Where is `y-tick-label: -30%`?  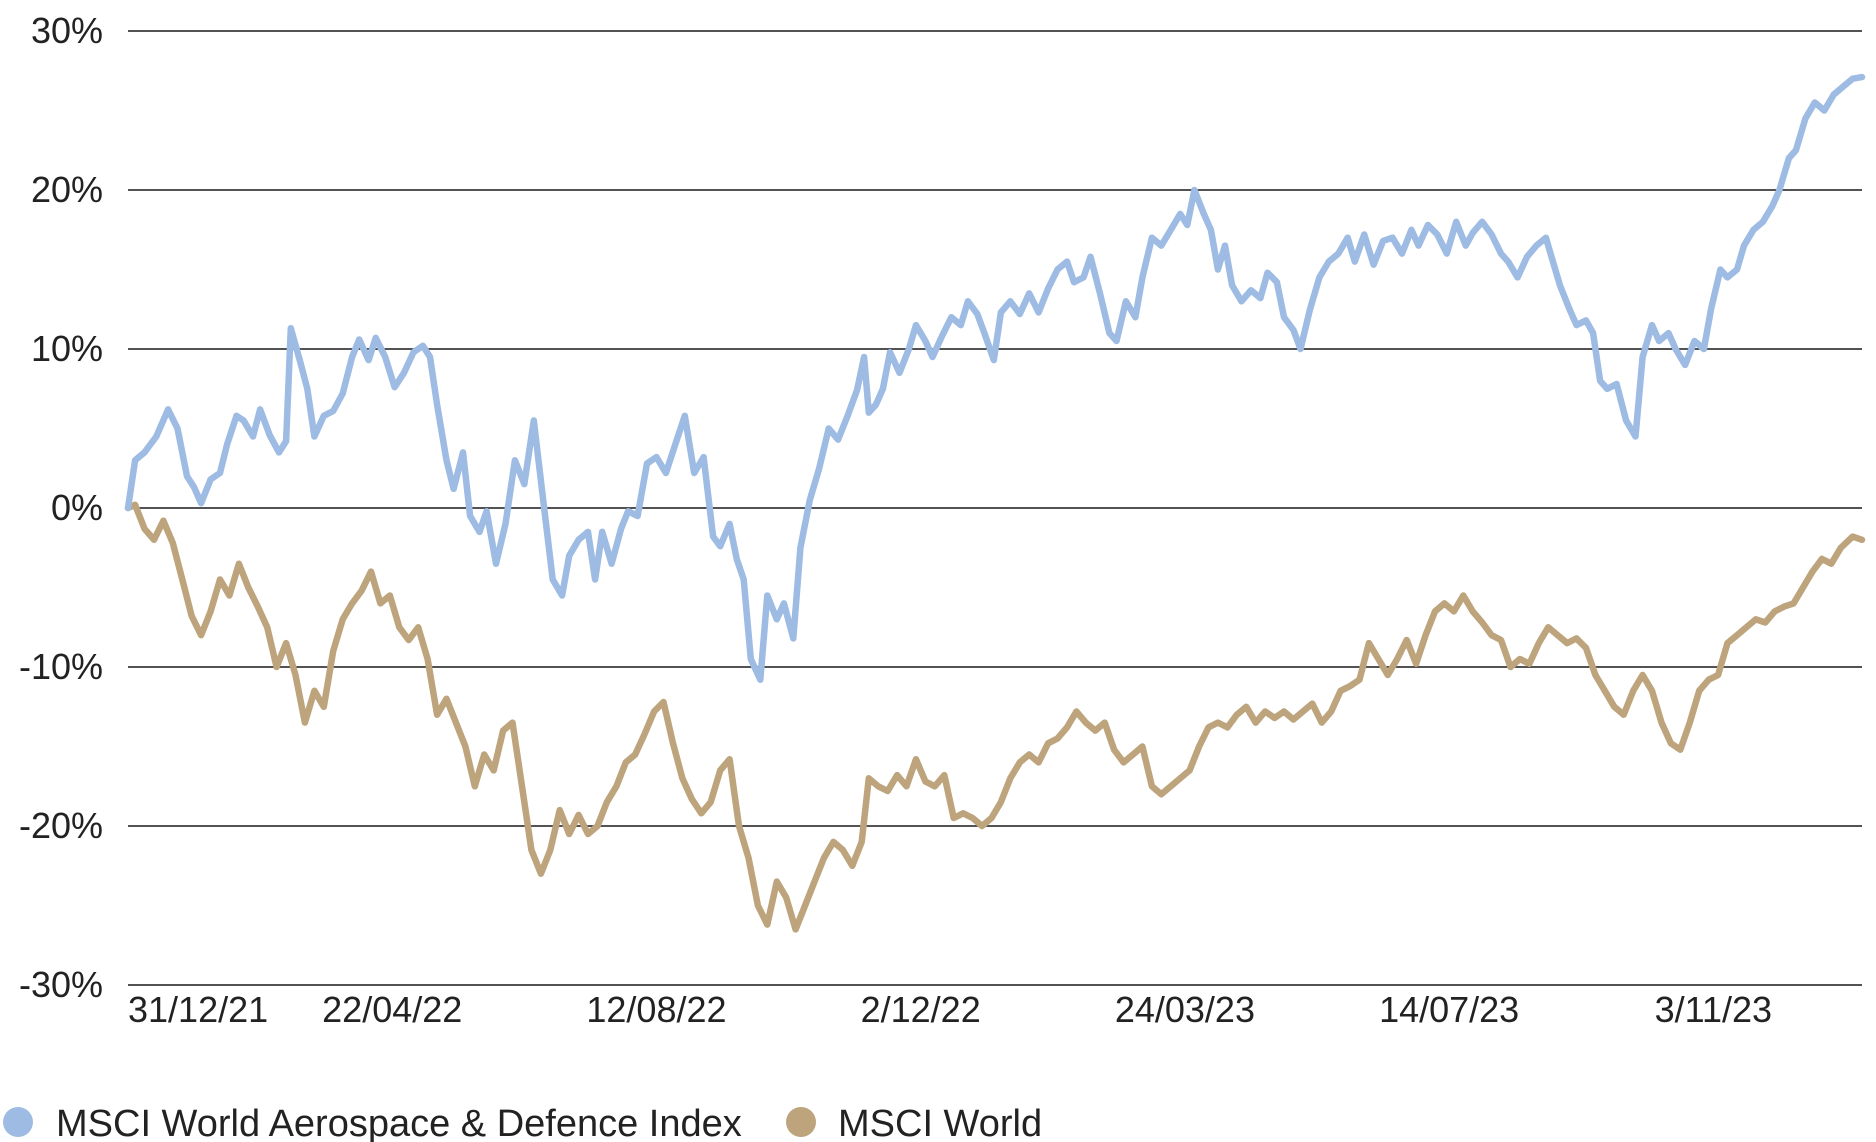 y-tick-label: -30% is located at coordinates (61, 984).